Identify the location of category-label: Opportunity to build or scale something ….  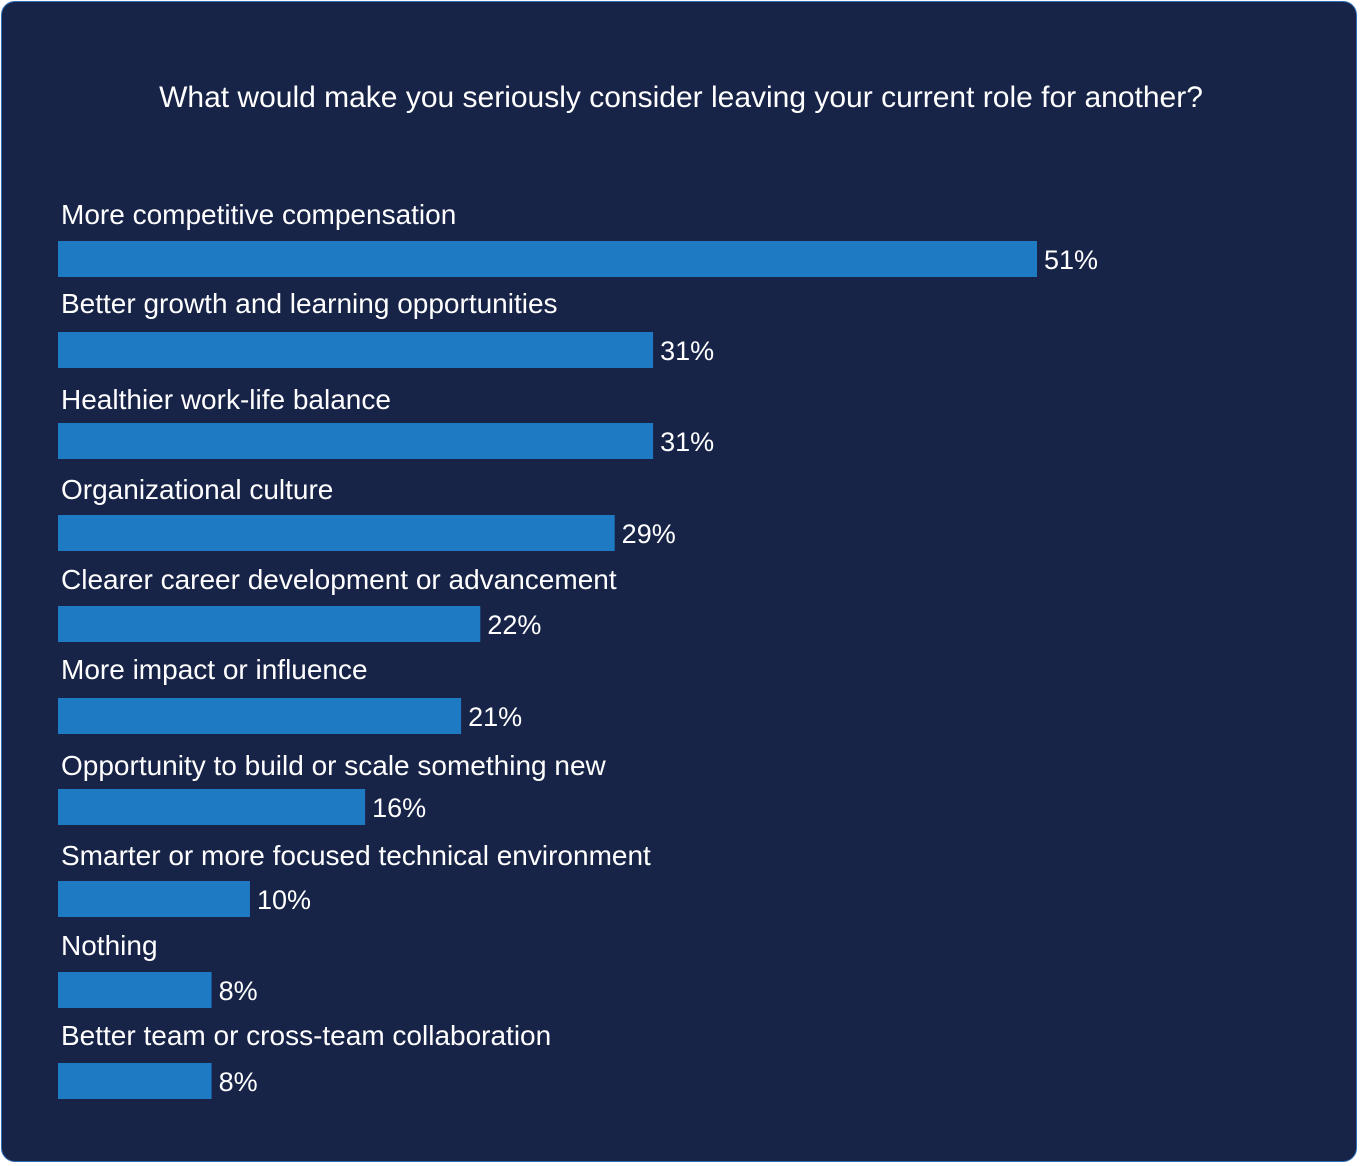
(334, 765).